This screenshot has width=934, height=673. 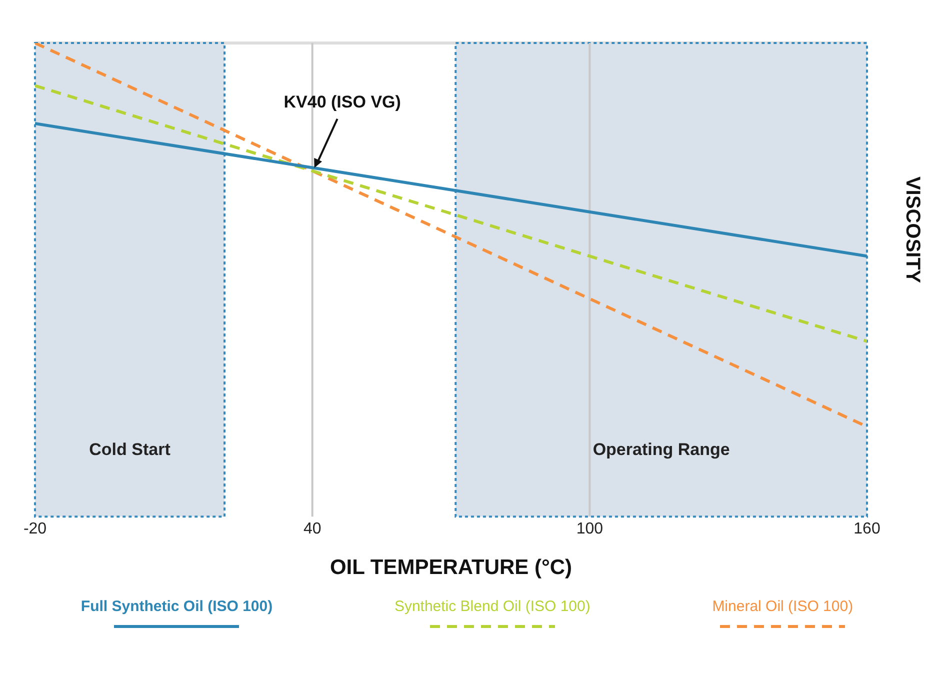 I want to click on x-tick-label: 160, so click(x=867, y=529).